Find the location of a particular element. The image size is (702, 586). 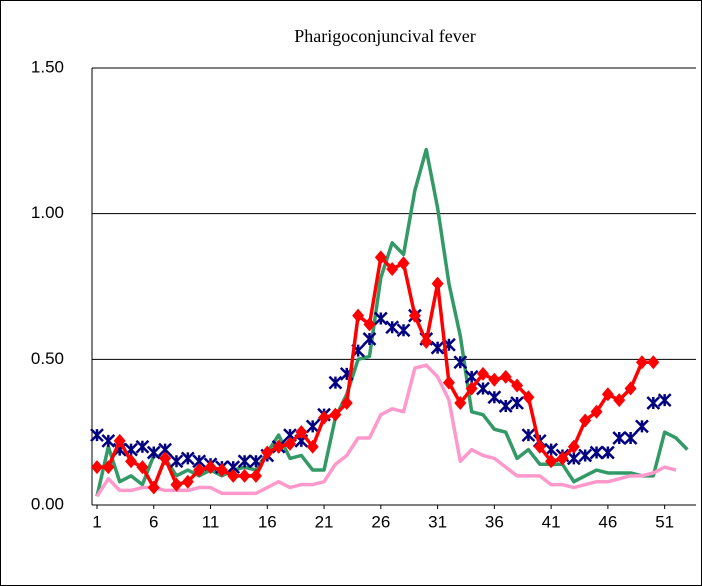

y-tick-label: 0.50 is located at coordinates (47, 358).